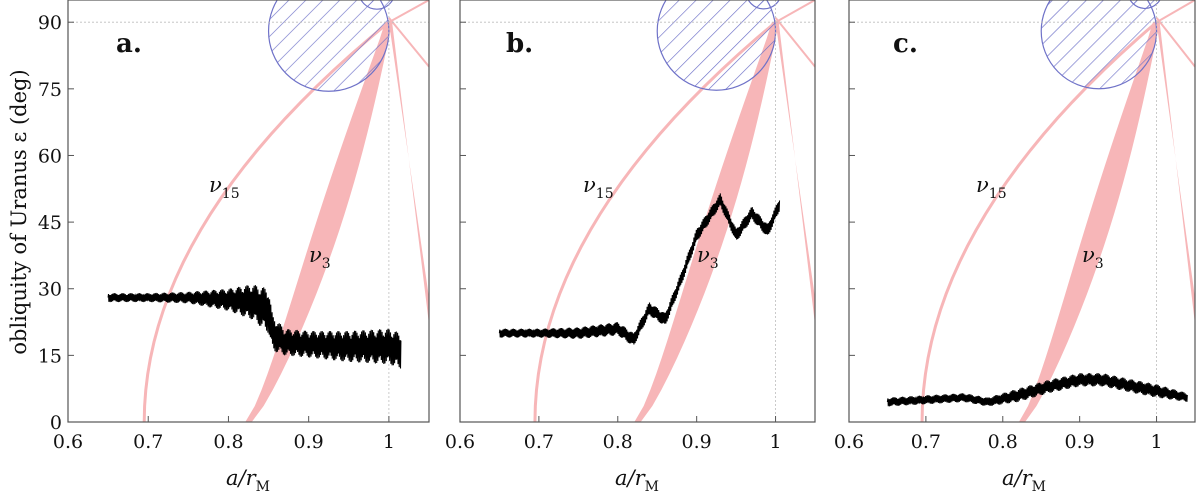 This screenshot has height=496, width=1200. I want to click on forbidden-region, so click(328, 46).